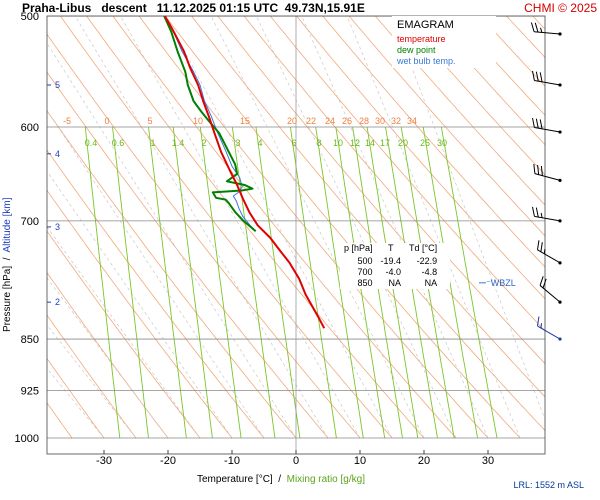 The image size is (600, 500). I want to click on table-cell: 850, so click(365, 283).